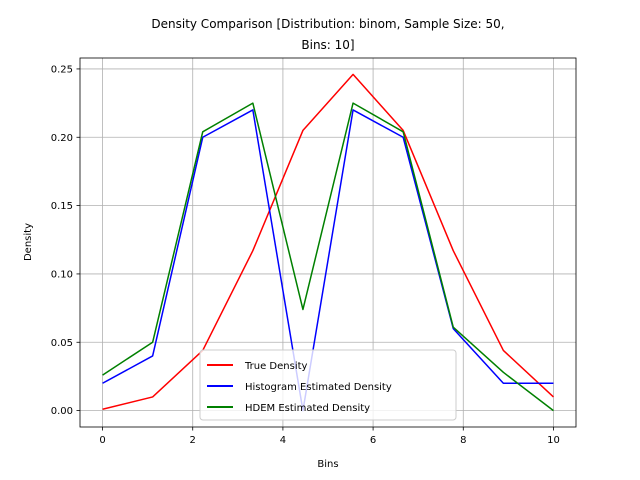  What do you see at coordinates (62, 343) in the screenshot?
I see `y-tick-label: 0.05` at bounding box center [62, 343].